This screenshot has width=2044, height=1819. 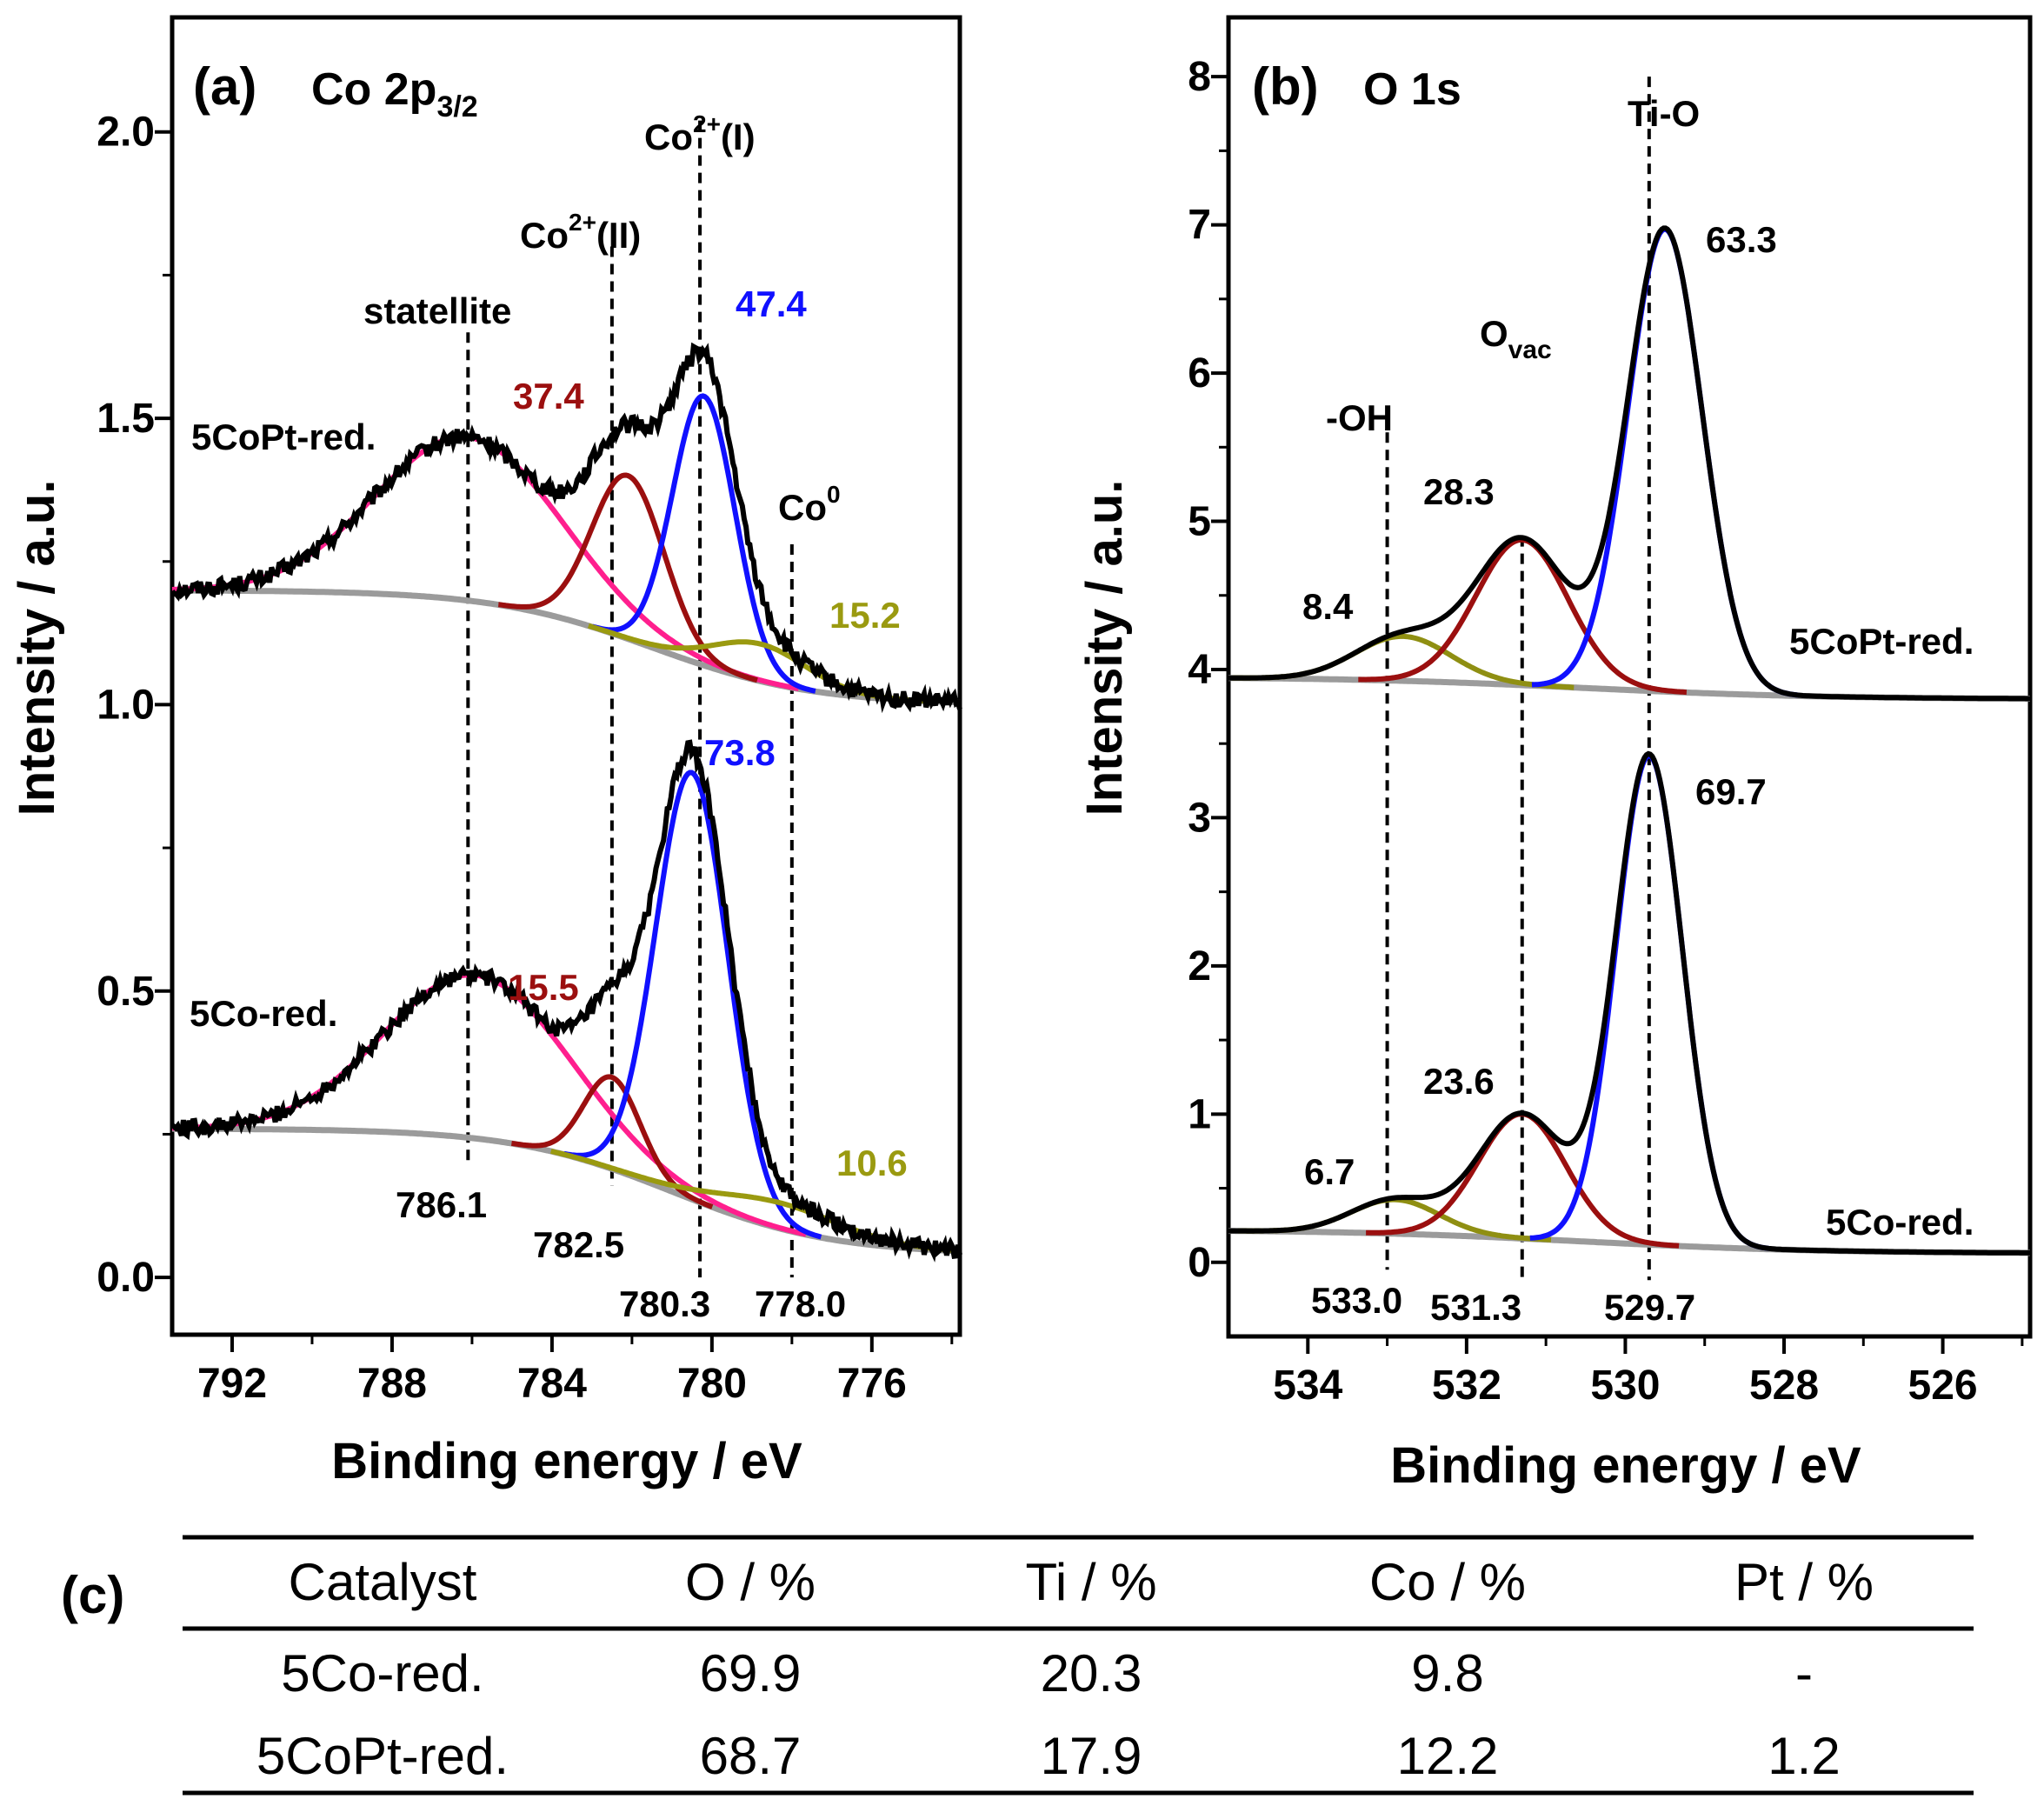 What do you see at coordinates (1199, 1114) in the screenshot?
I see `y-tick-label: 1` at bounding box center [1199, 1114].